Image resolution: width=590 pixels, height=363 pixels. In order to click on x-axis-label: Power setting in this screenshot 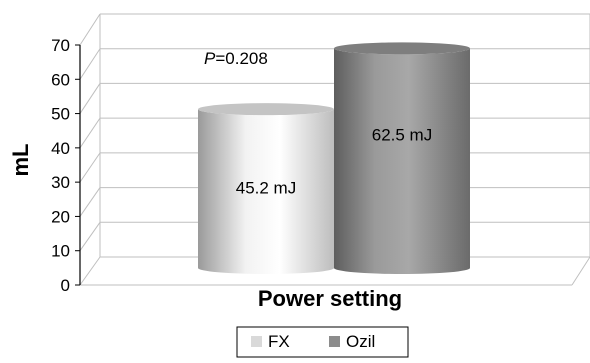, I will do `click(330, 298)`.